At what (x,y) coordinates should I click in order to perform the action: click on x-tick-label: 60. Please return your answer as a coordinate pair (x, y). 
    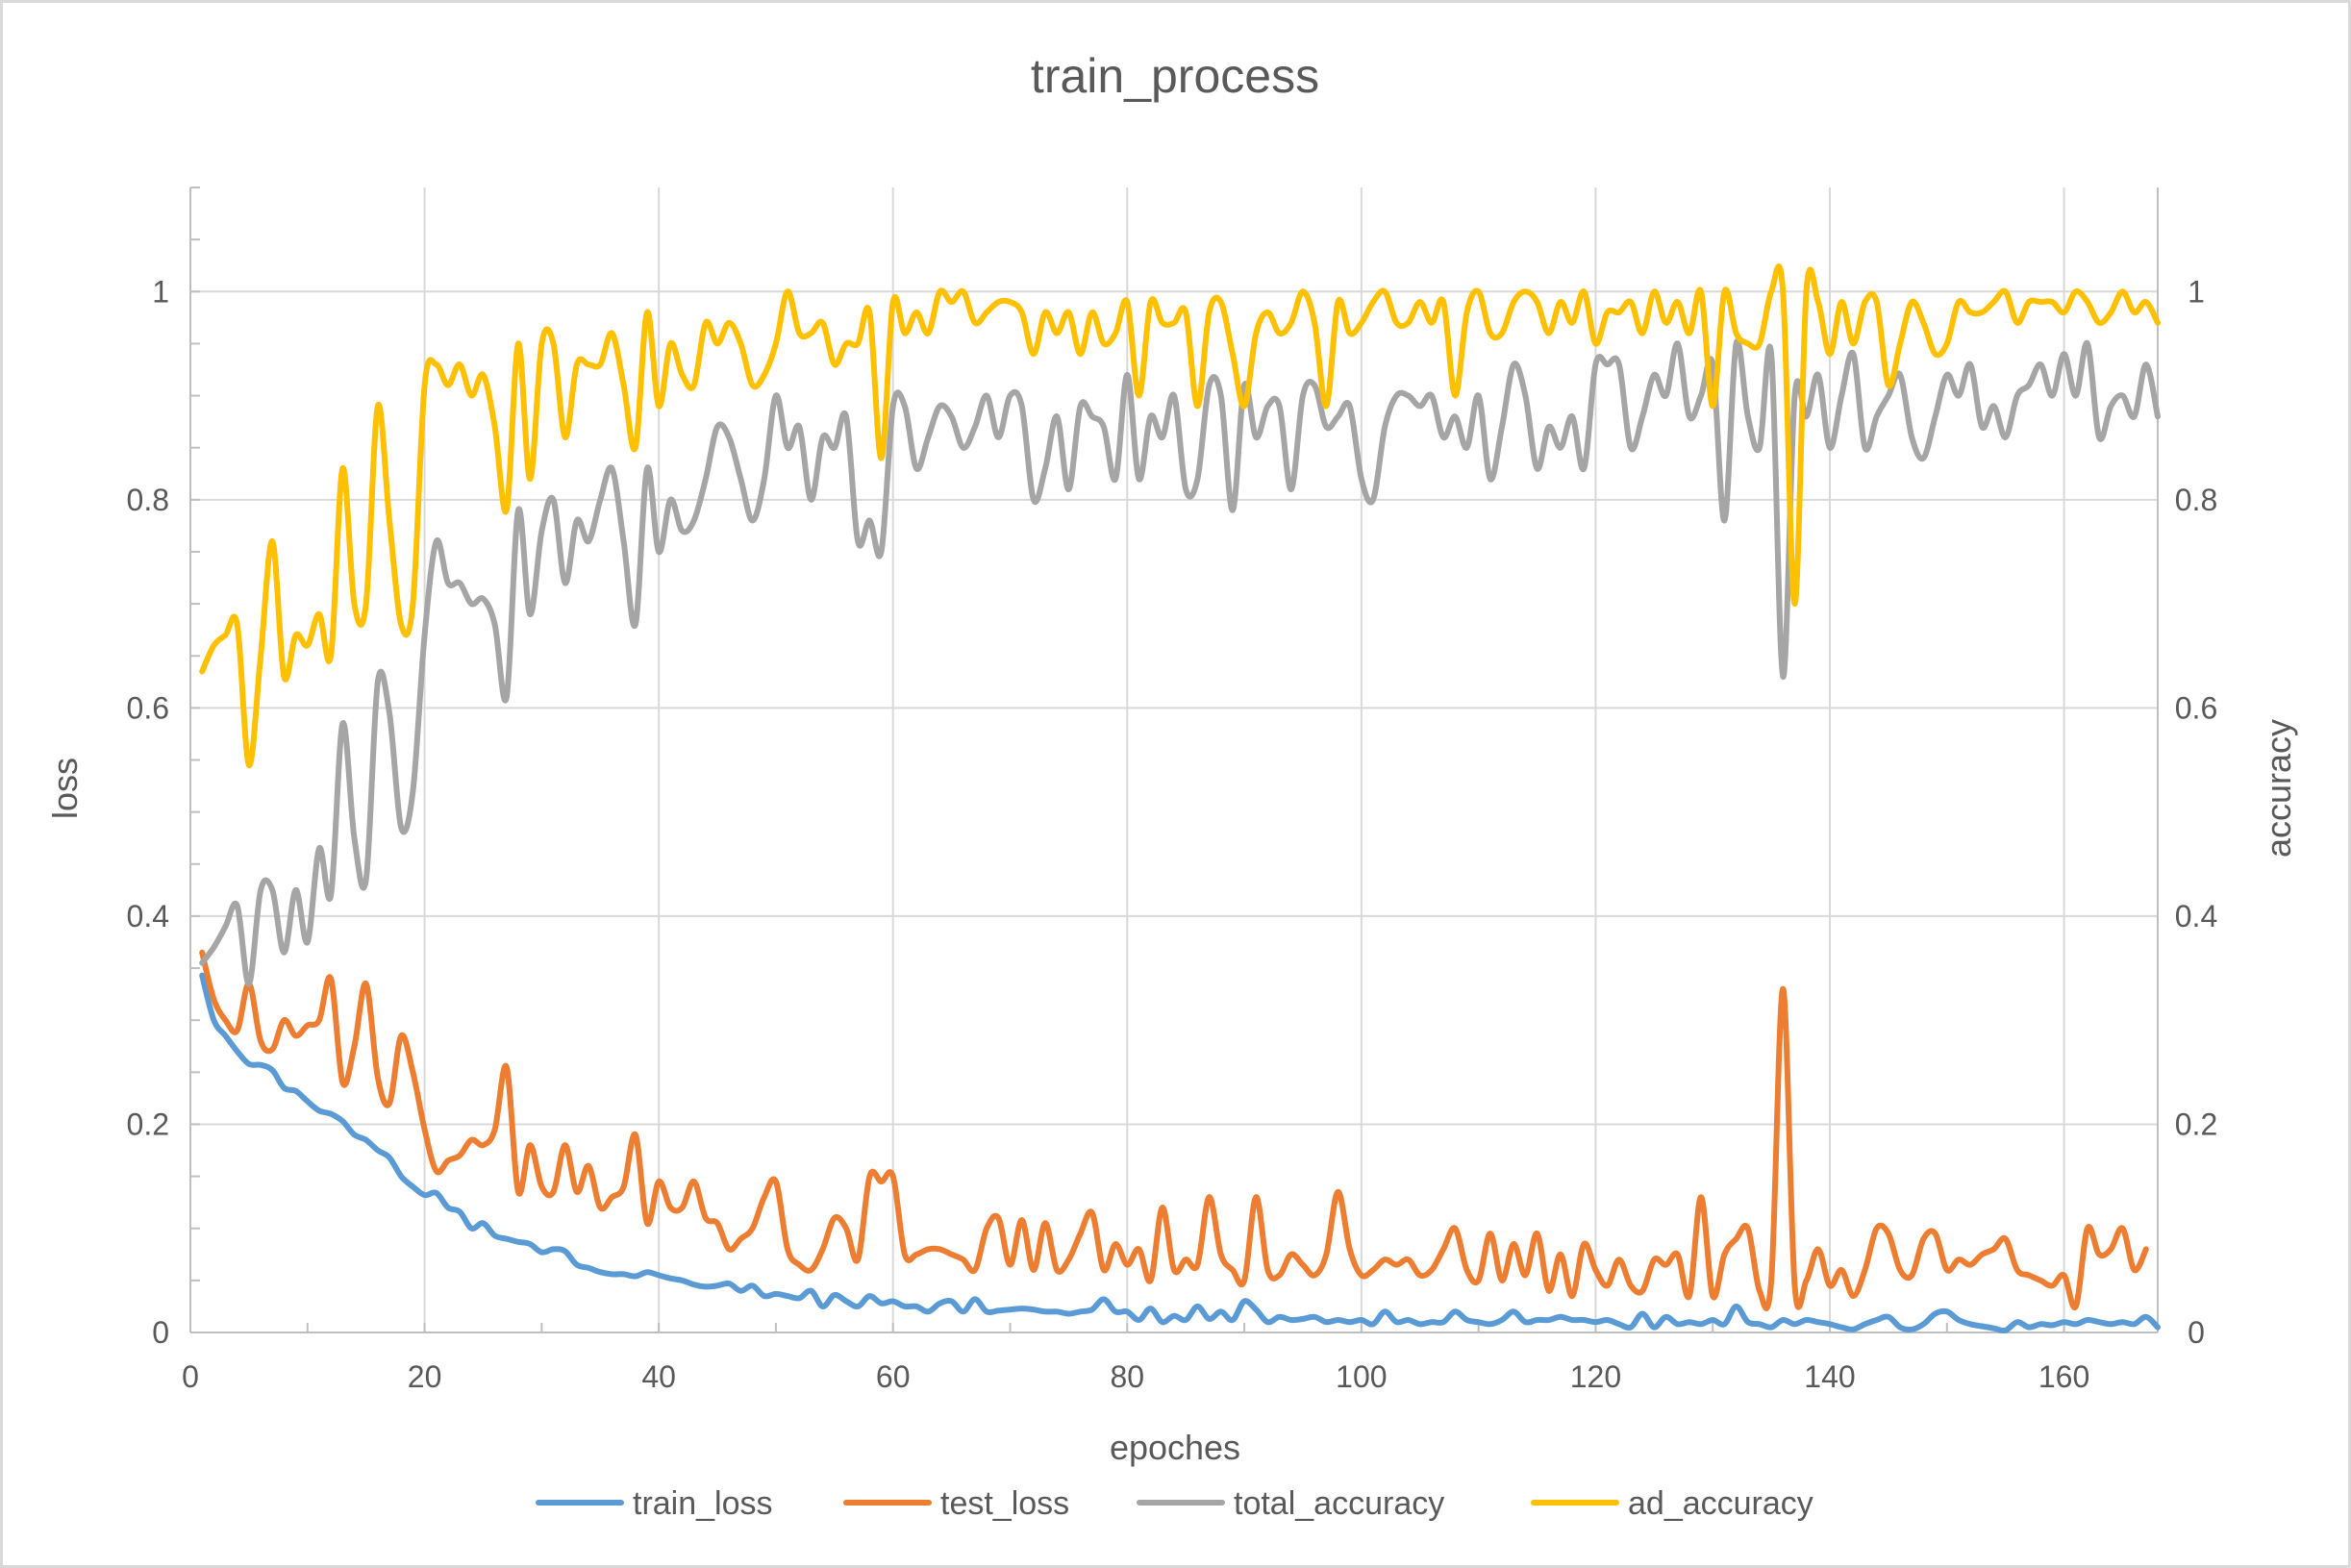
    Looking at the image, I should click on (893, 1376).